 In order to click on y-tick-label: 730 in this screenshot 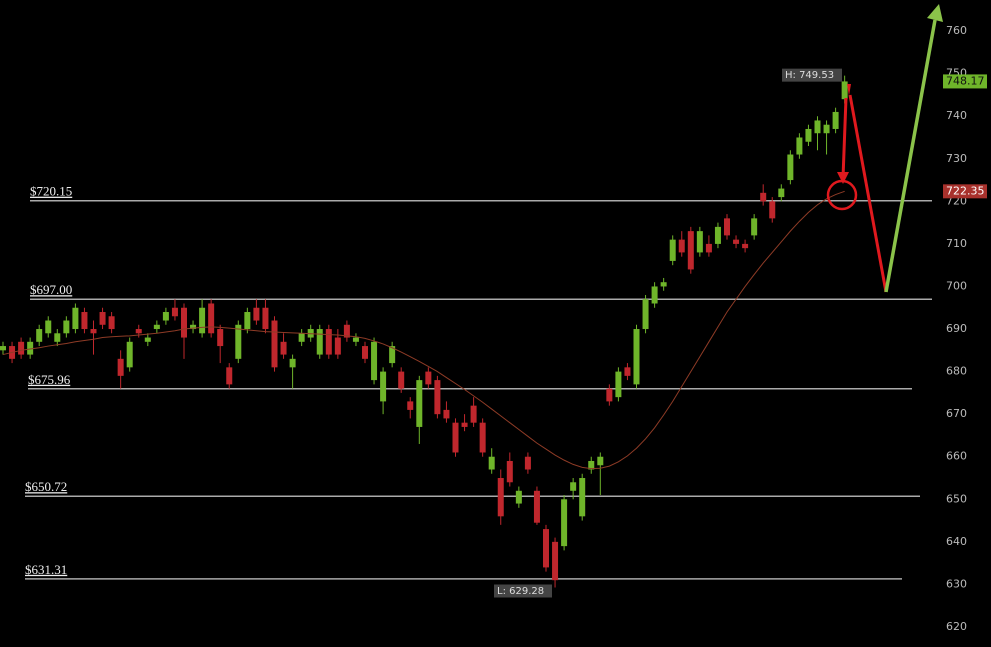, I will do `click(956, 158)`.